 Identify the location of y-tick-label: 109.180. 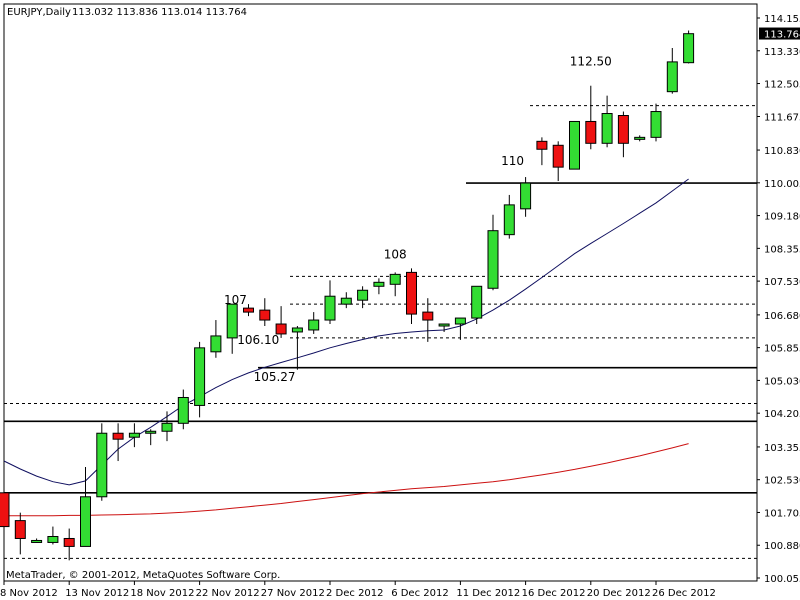
(782, 217).